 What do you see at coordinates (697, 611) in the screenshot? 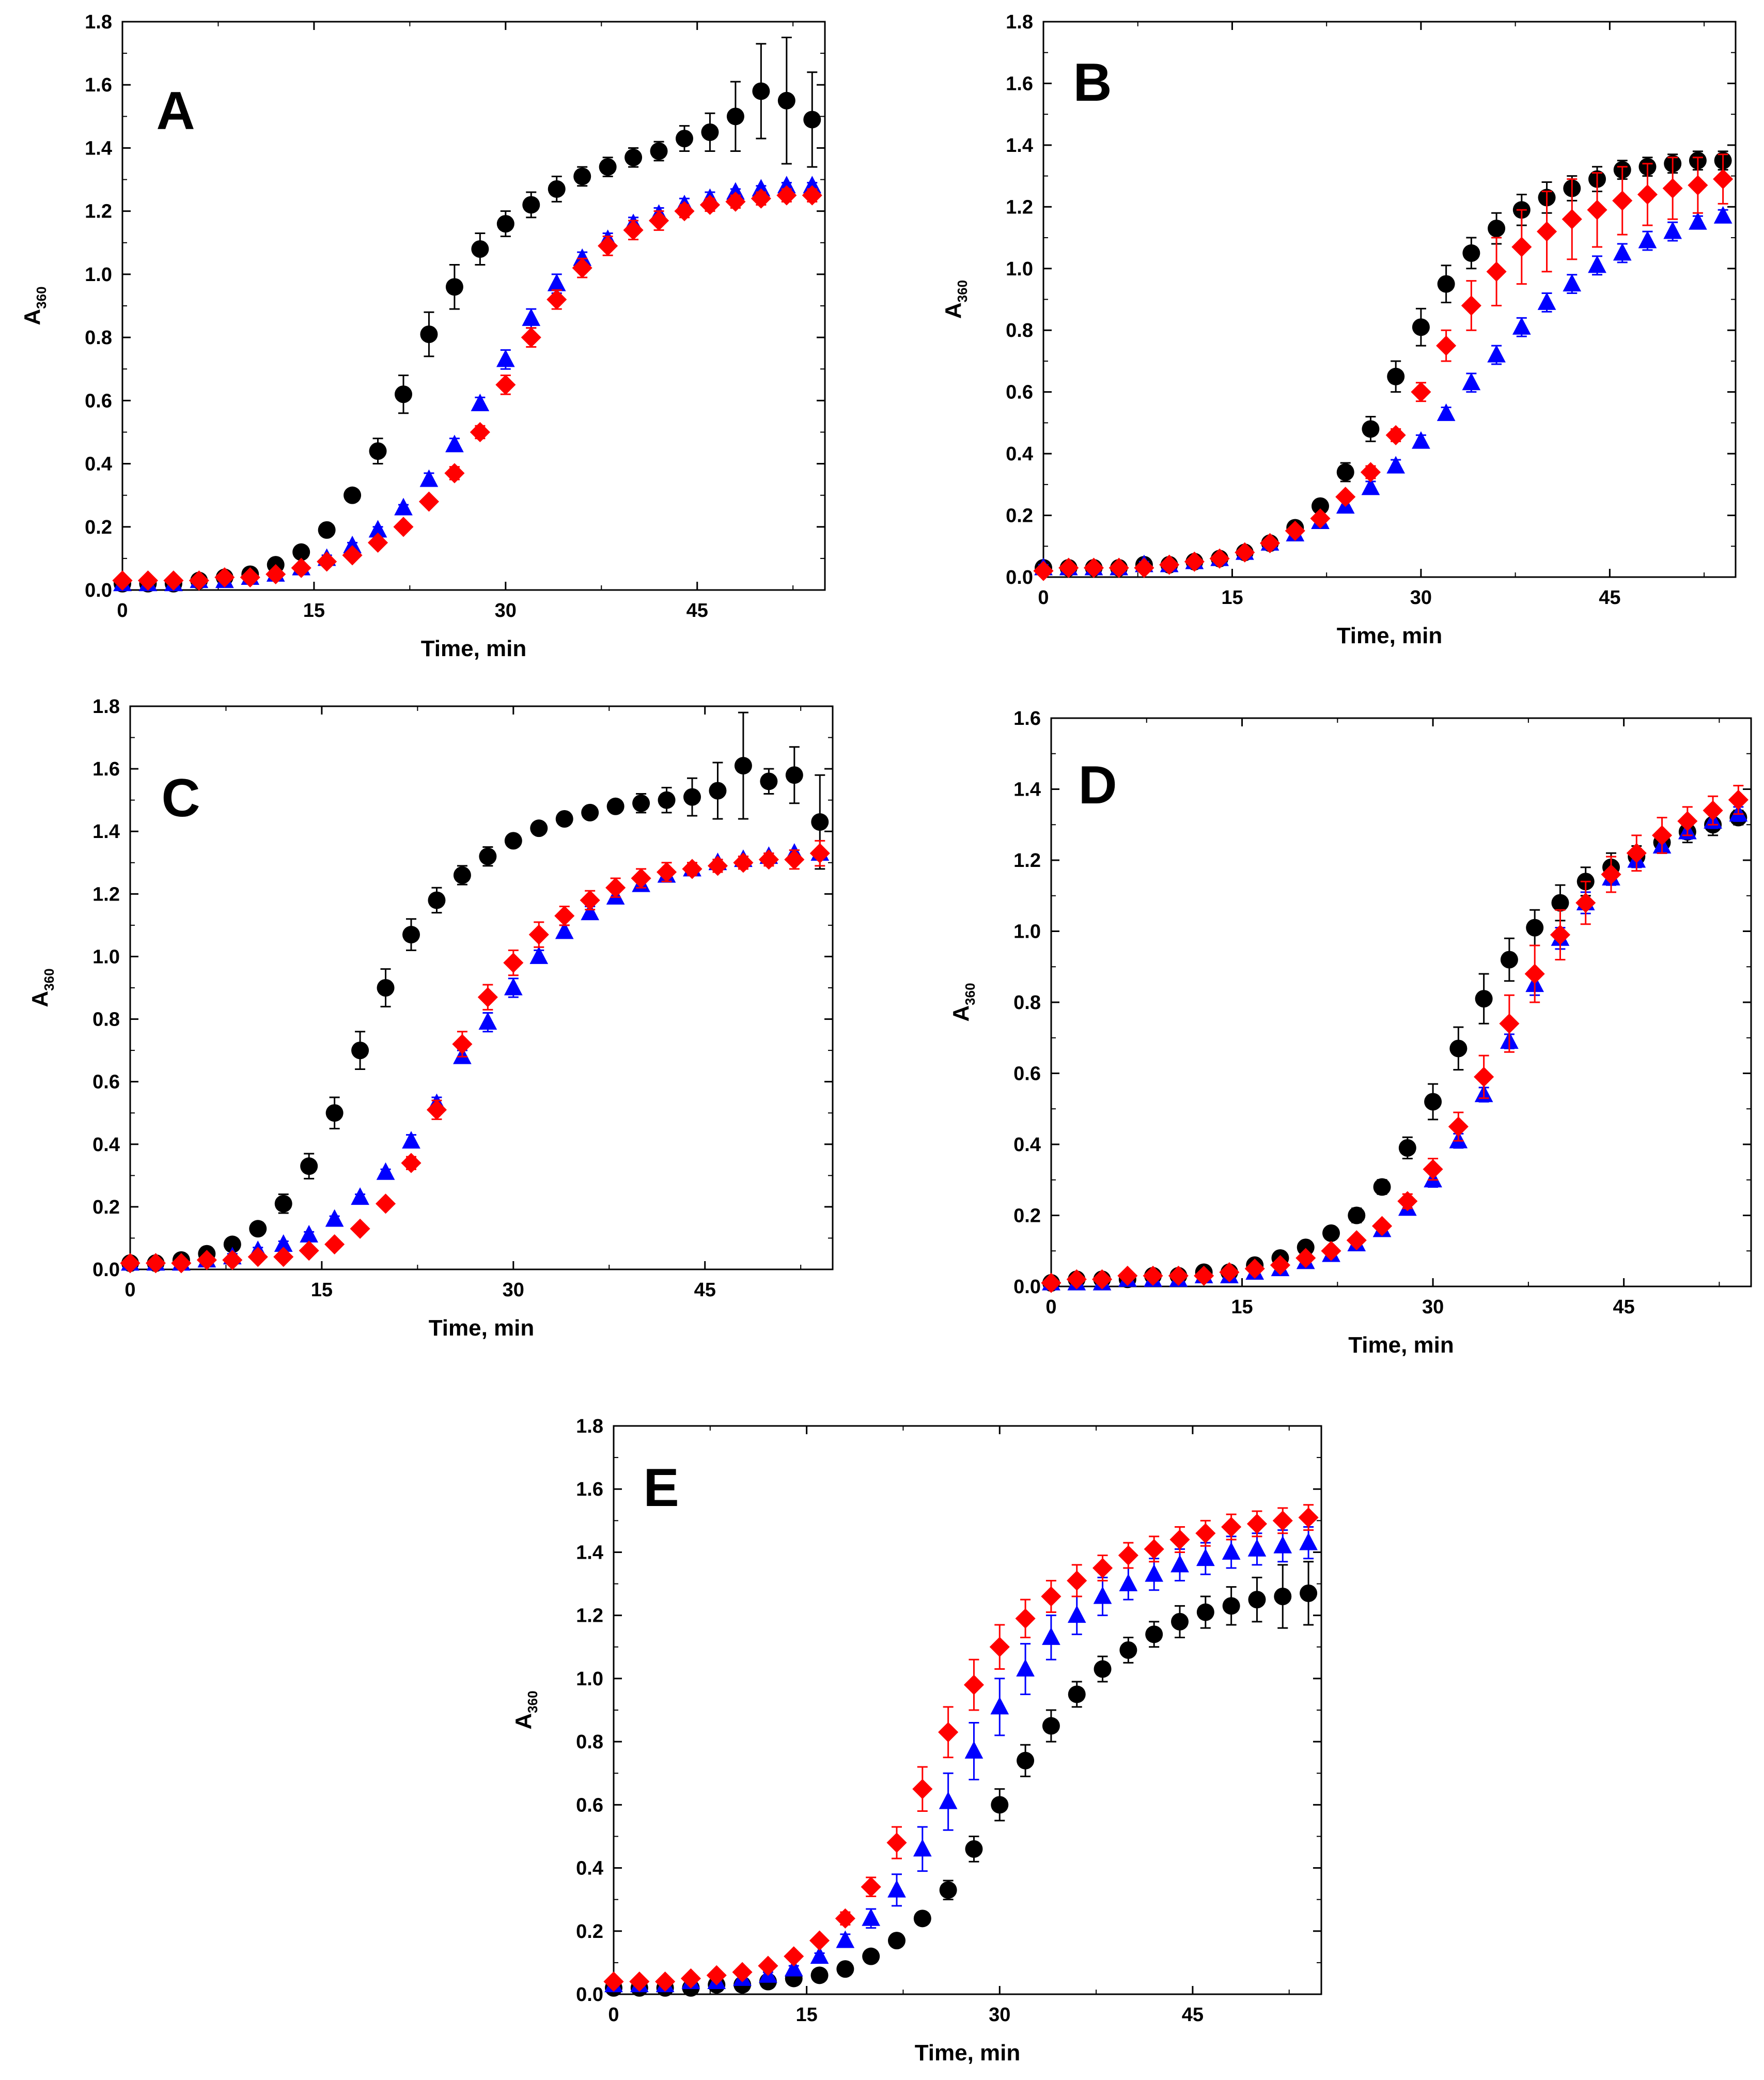
I see `x-tick-label: 45` at bounding box center [697, 611].